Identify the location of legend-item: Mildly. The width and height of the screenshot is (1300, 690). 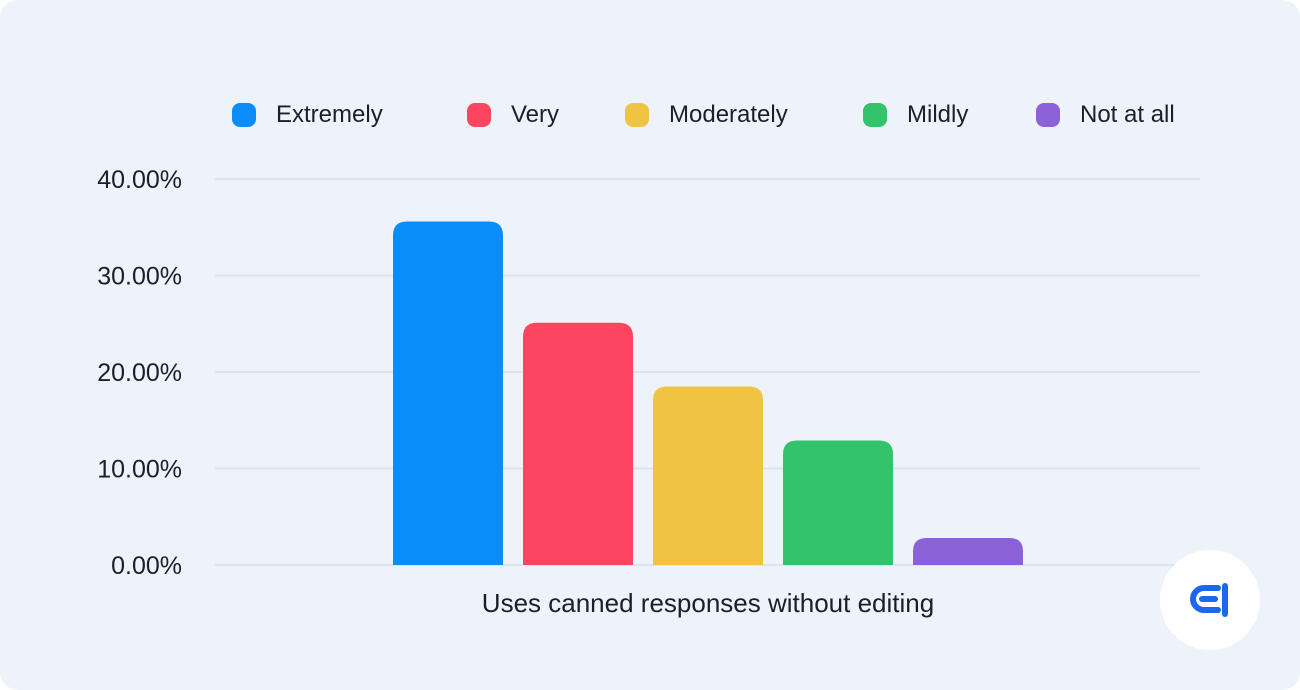
(915, 115).